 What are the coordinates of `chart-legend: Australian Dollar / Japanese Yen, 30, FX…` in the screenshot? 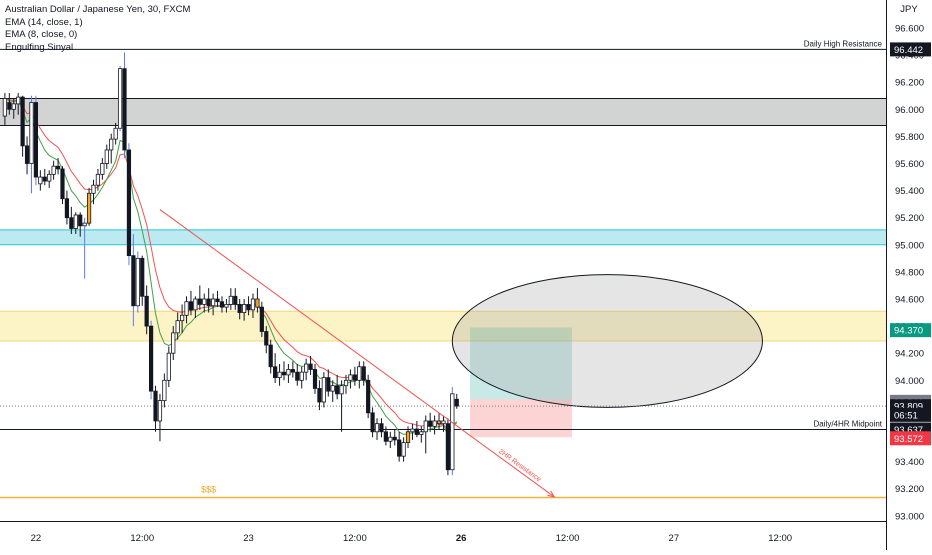 It's located at (97, 29).